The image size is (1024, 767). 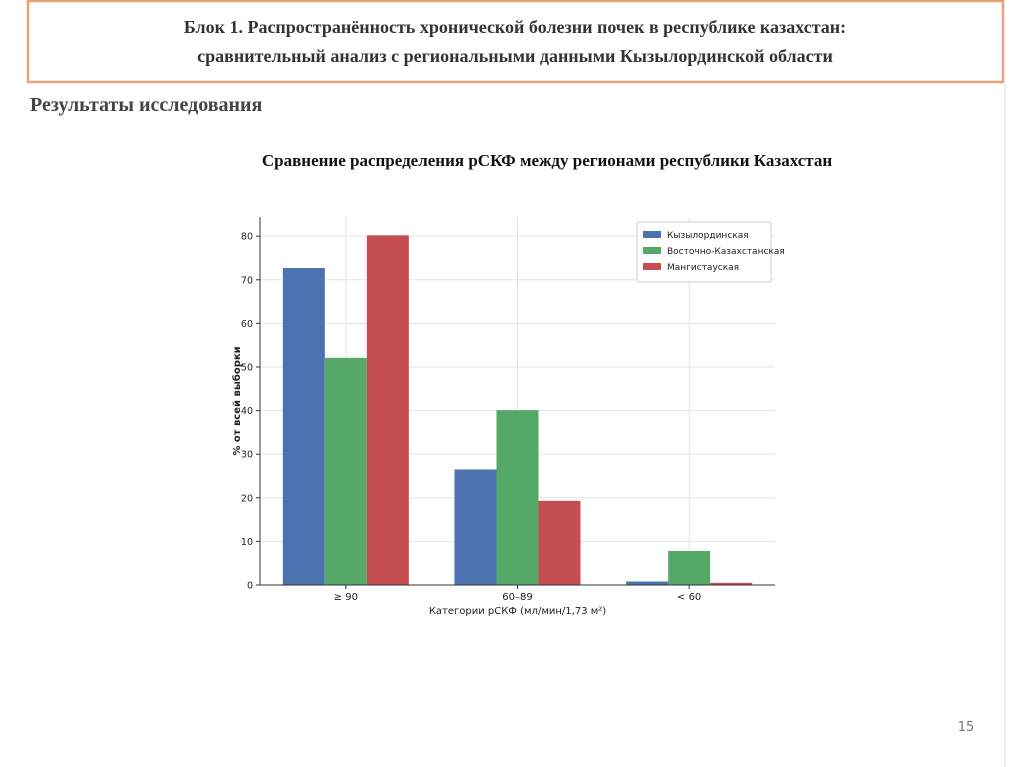 What do you see at coordinates (966, 727) in the screenshot?
I see `page-number: 15` at bounding box center [966, 727].